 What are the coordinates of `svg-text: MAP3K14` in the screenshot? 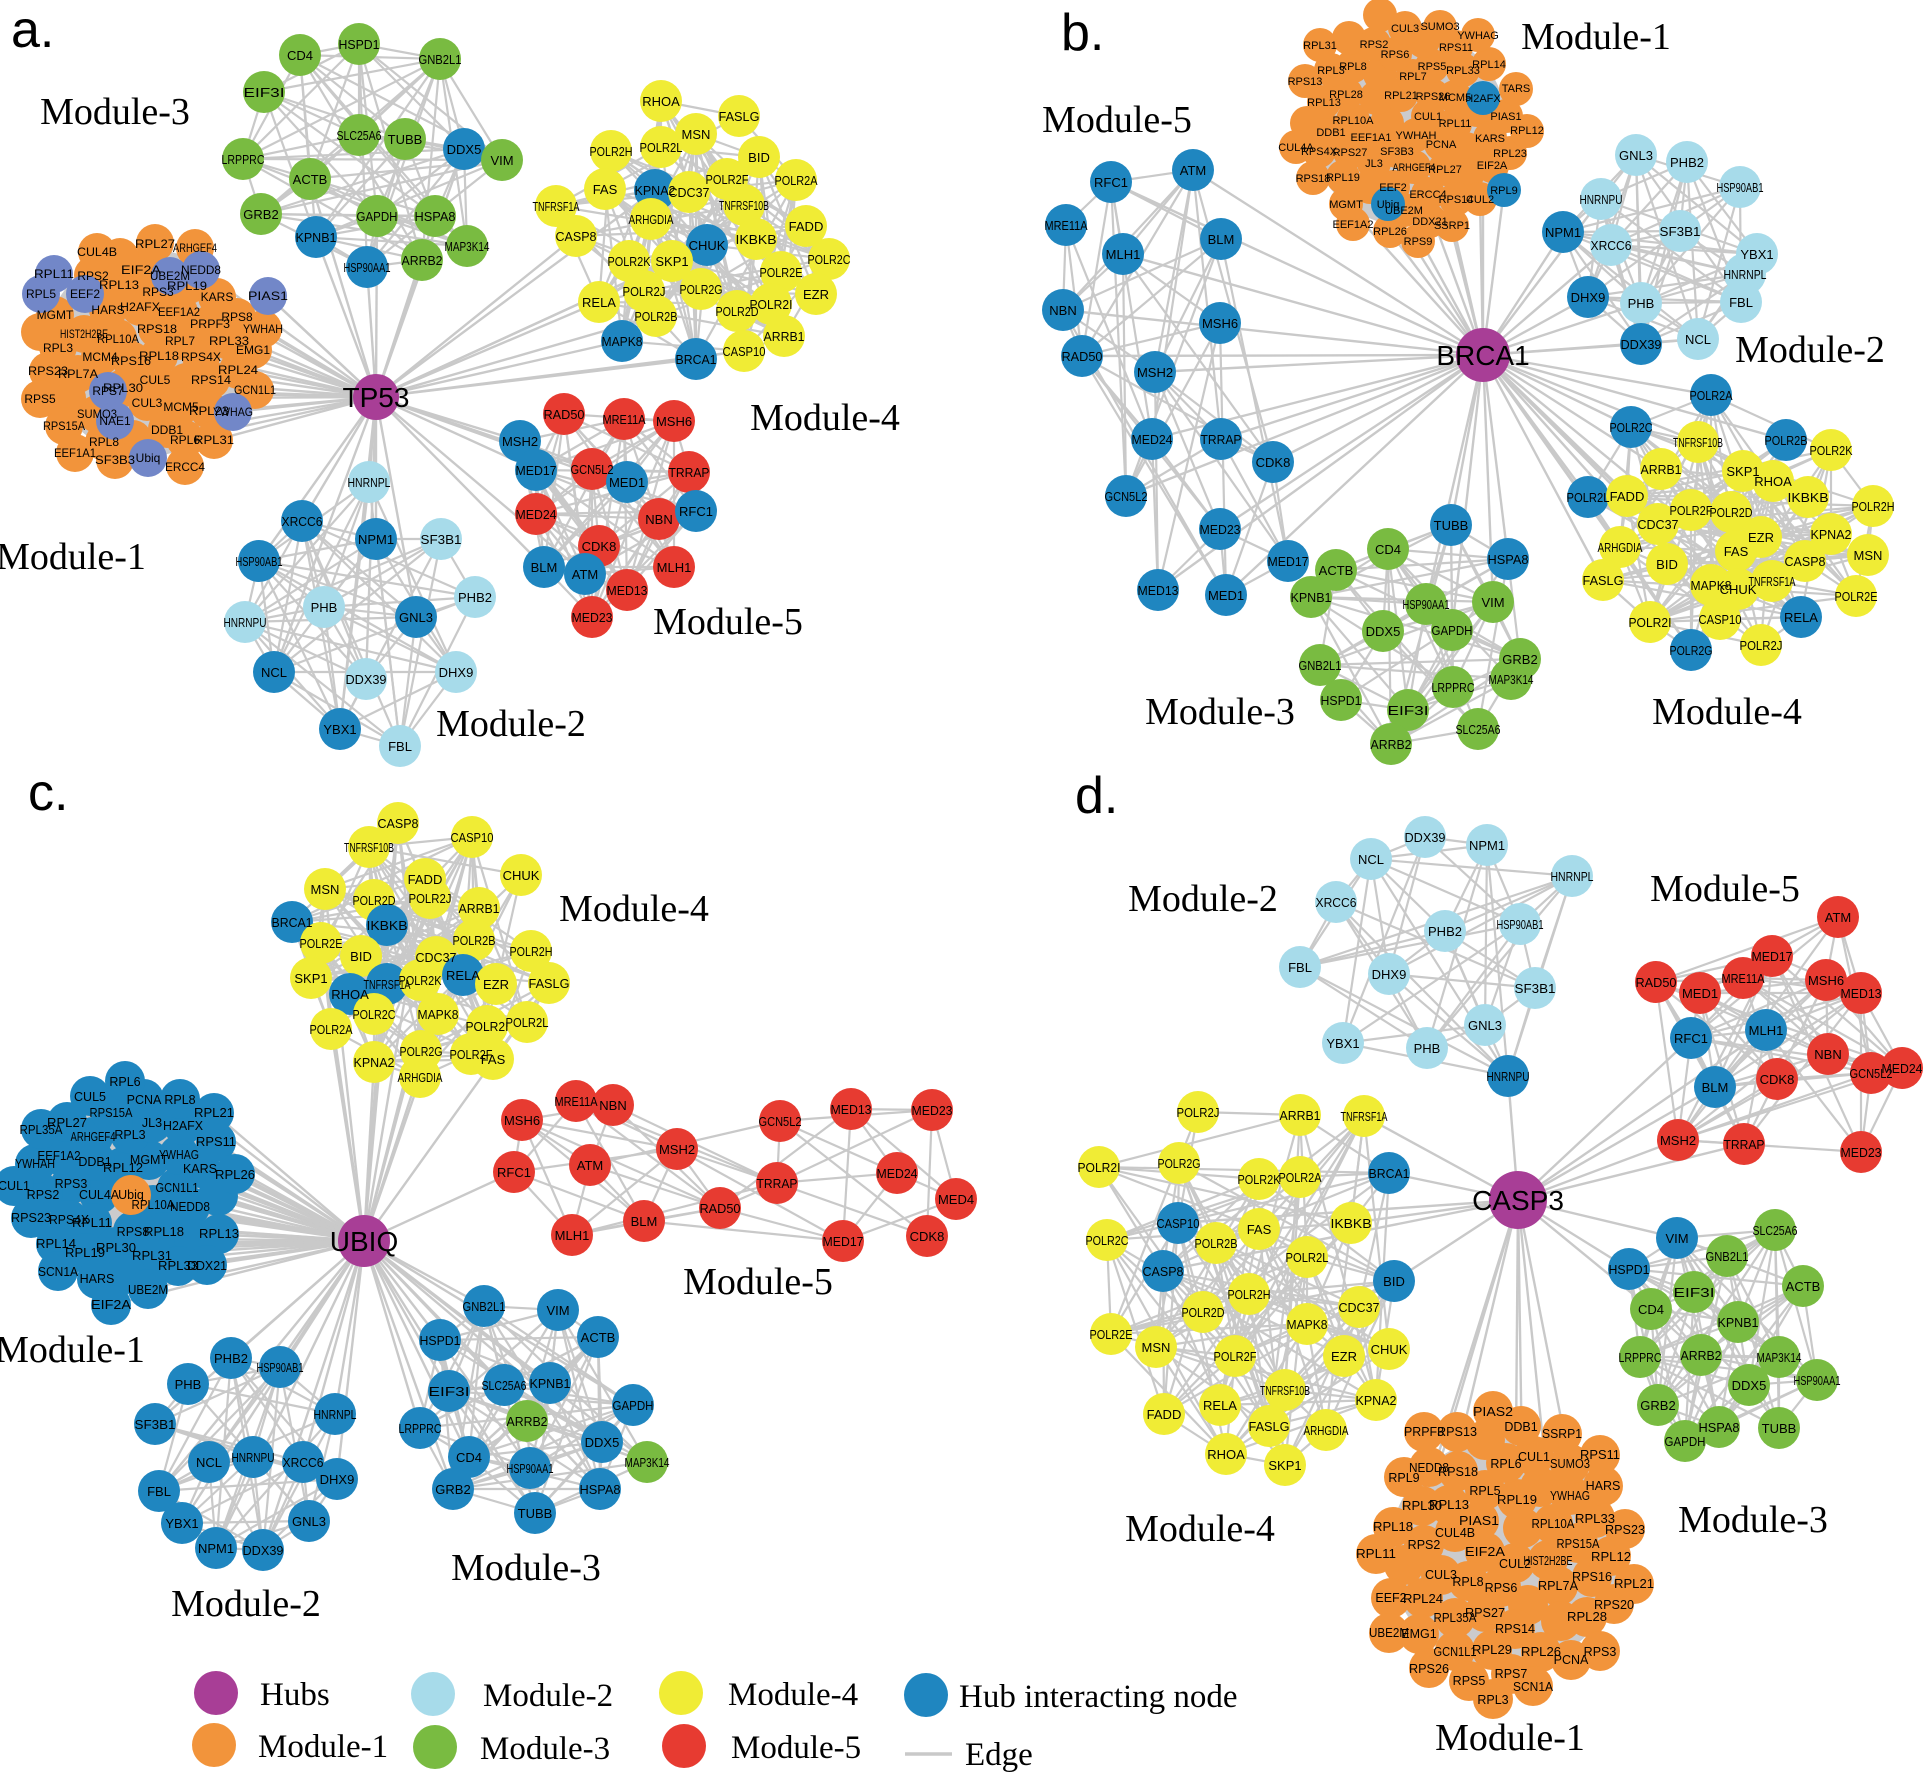 It's located at (647, 1462).